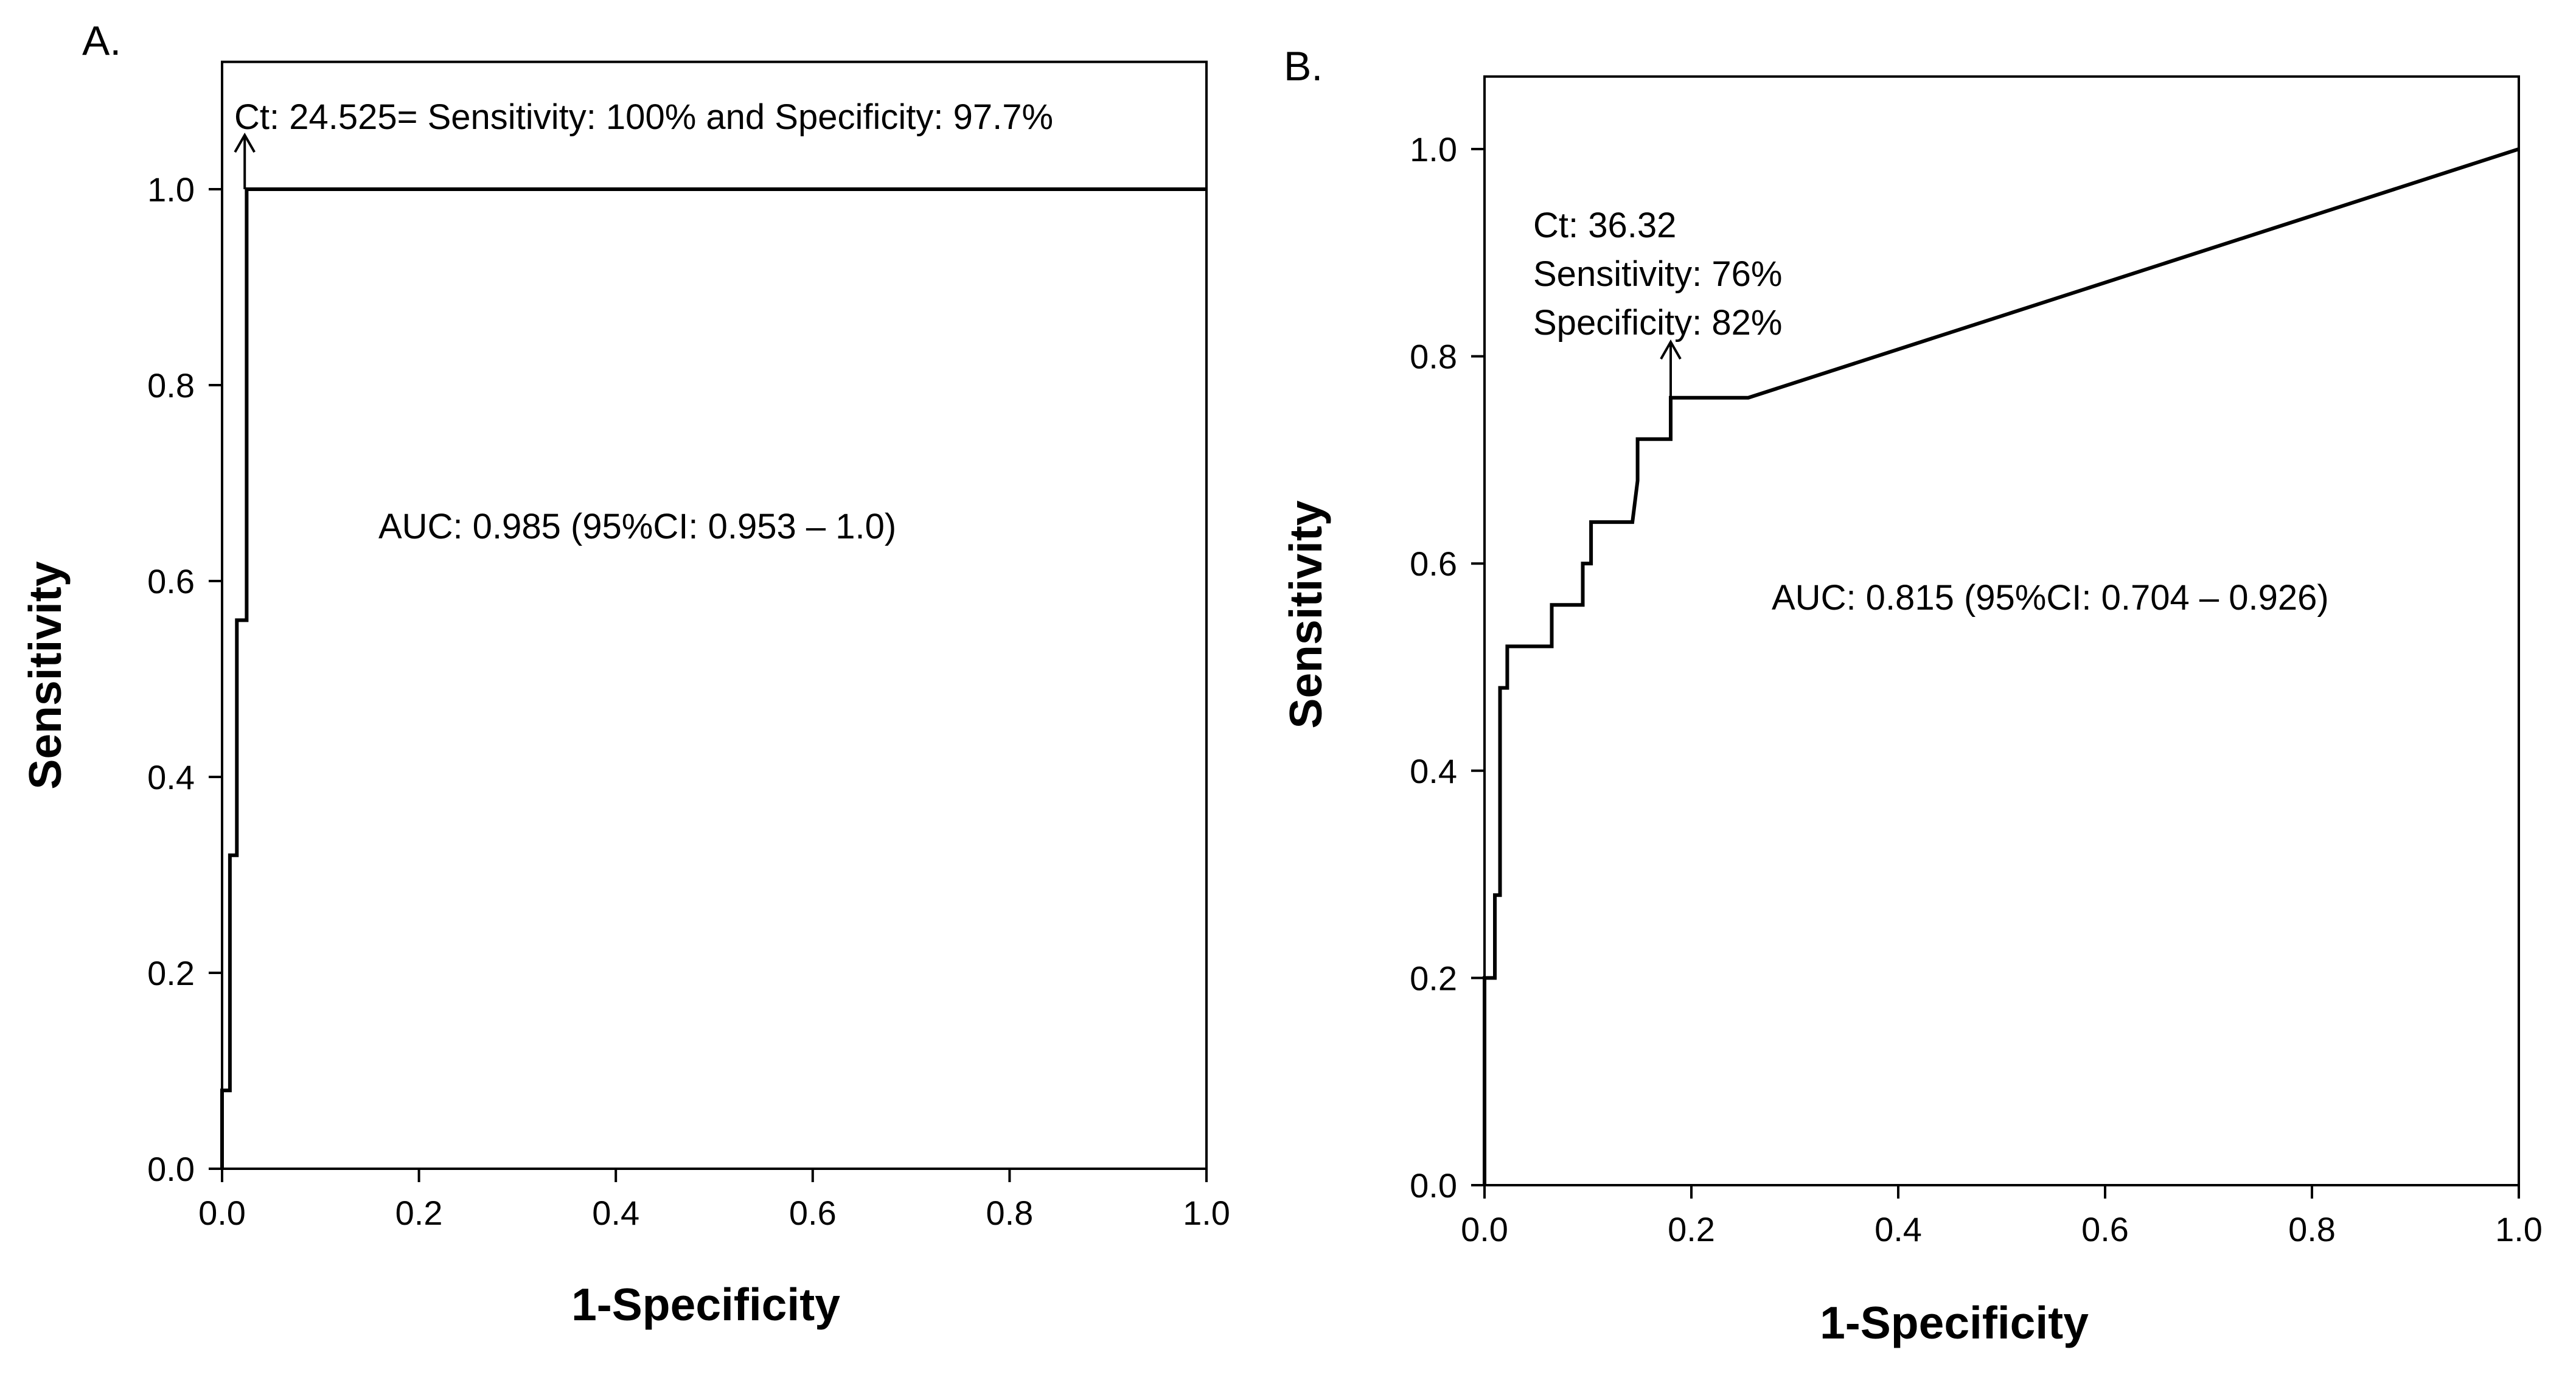 The image size is (2576, 1375). What do you see at coordinates (1691, 1229) in the screenshot?
I see `panel-b-x-tick-label: 0.2` at bounding box center [1691, 1229].